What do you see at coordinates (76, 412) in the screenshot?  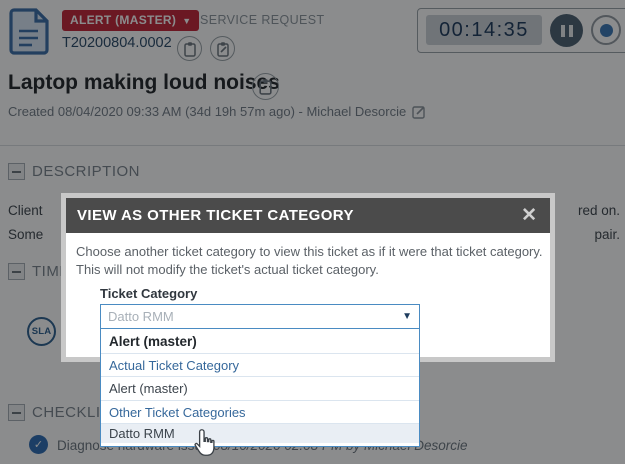 I see `section-checklist-label: CHECKLIST` at bounding box center [76, 412].